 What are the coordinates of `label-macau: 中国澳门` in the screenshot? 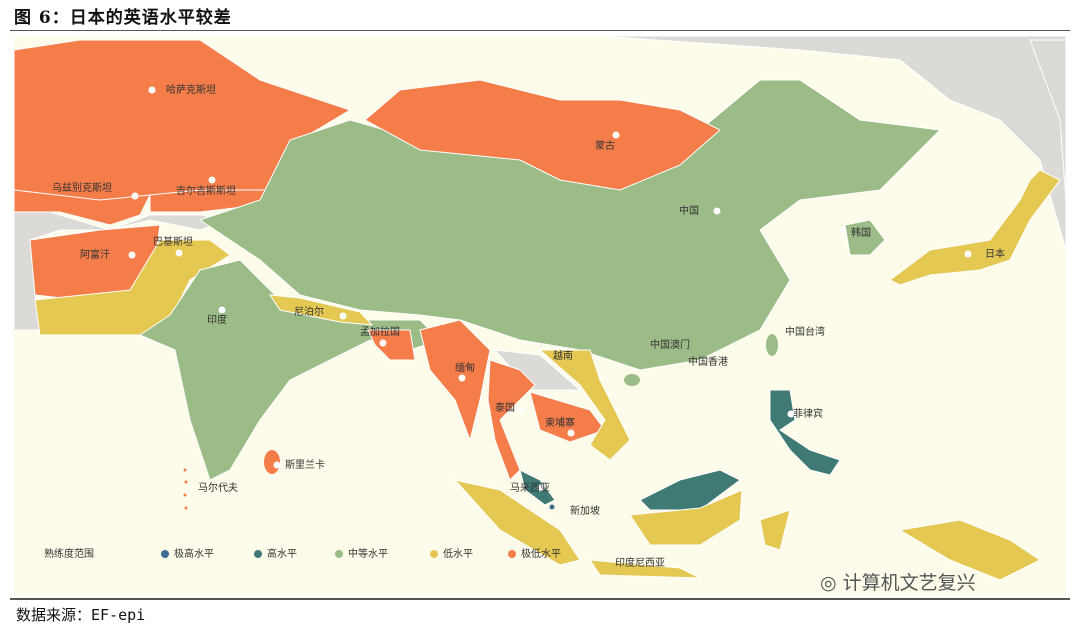 It's located at (670, 344).